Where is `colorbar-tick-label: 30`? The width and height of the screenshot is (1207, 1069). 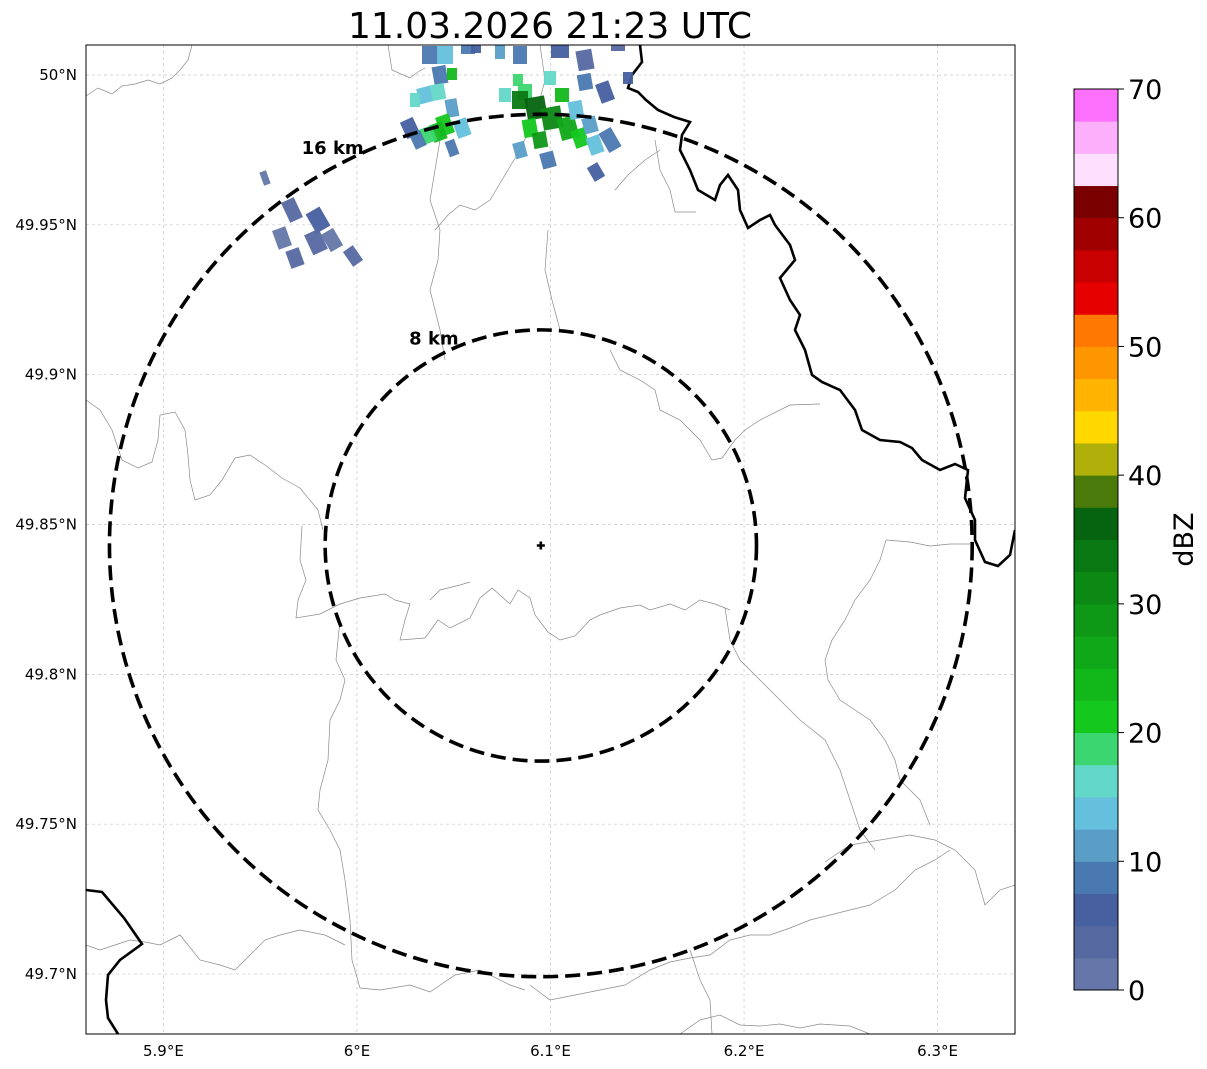
colorbar-tick-label: 30 is located at coordinates (1145, 605).